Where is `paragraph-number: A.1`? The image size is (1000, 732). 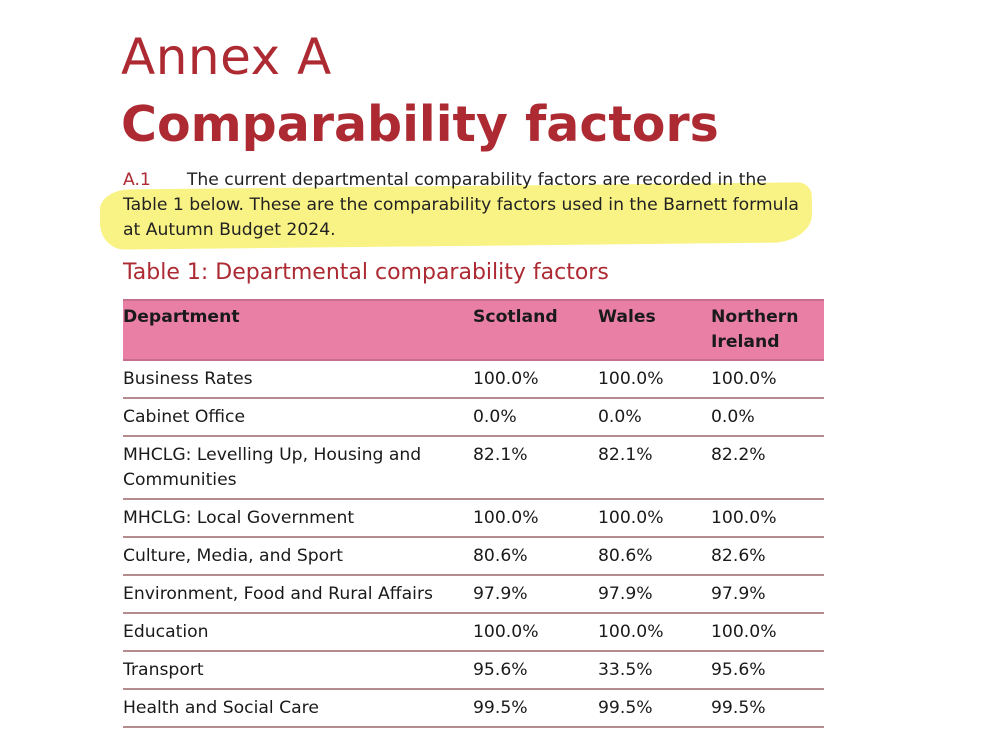
paragraph-number: A.1 is located at coordinates (137, 180).